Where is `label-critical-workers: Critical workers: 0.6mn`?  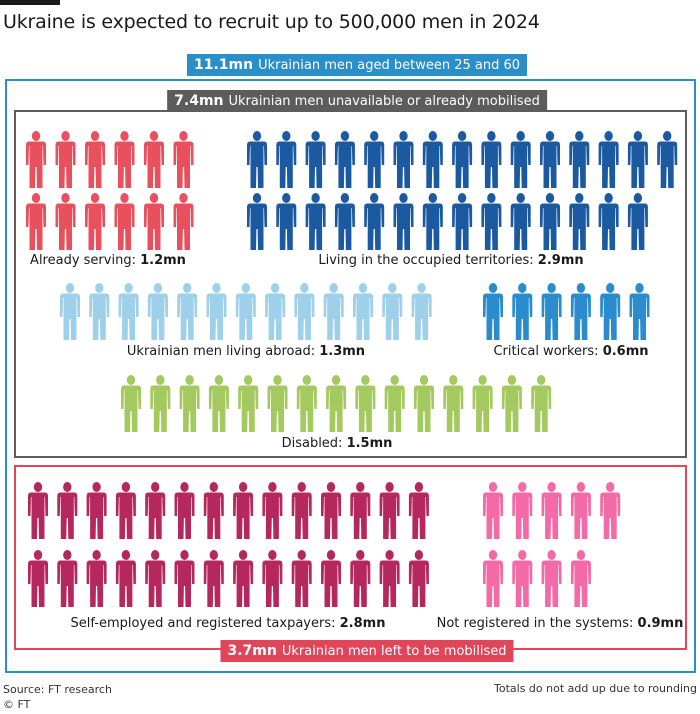 label-critical-workers: Critical workers: 0.6mn is located at coordinates (571, 351).